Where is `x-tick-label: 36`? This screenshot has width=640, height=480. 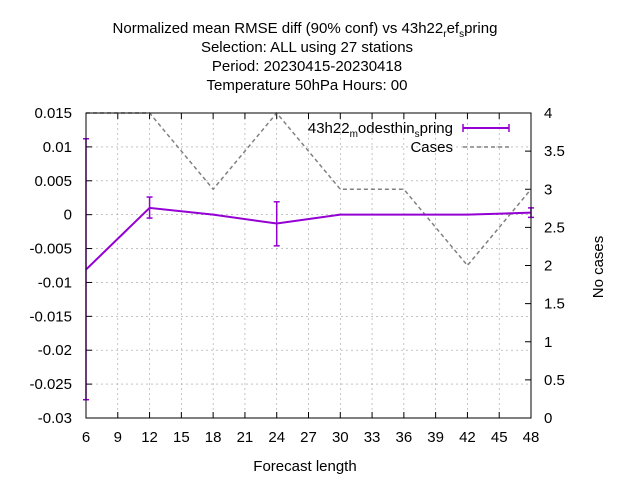 x-tick-label: 36 is located at coordinates (404, 437).